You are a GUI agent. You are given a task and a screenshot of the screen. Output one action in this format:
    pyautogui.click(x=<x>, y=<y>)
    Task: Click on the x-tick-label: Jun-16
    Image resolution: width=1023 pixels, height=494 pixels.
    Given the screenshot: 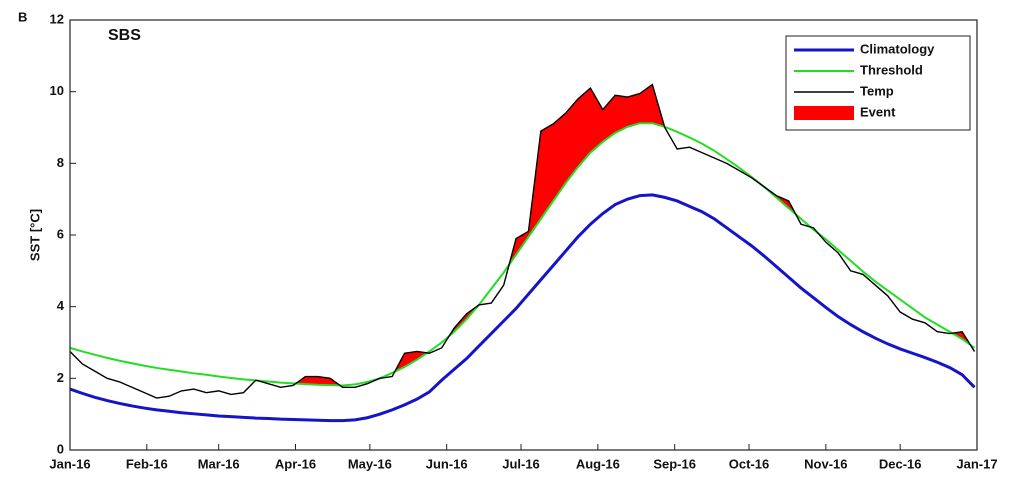 What is the action you would take?
    pyautogui.click(x=447, y=463)
    